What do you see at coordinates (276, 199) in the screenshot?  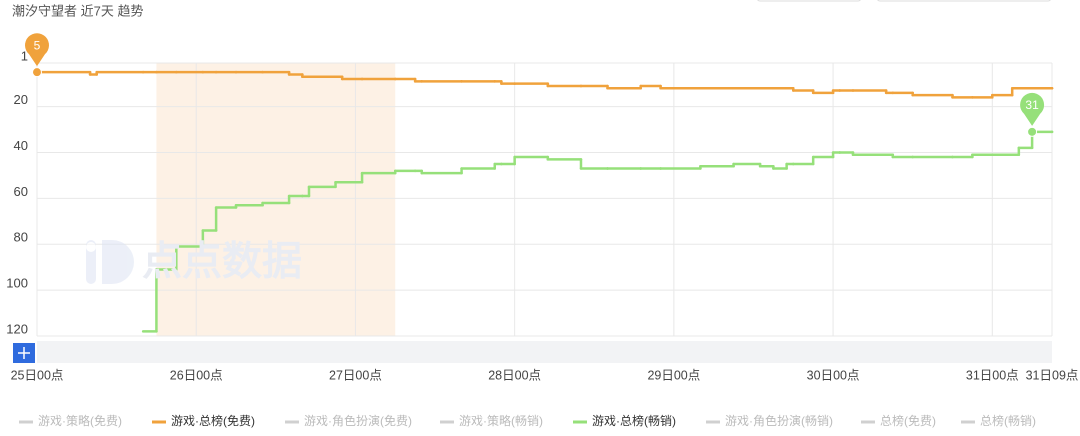 I see `highlight-band` at bounding box center [276, 199].